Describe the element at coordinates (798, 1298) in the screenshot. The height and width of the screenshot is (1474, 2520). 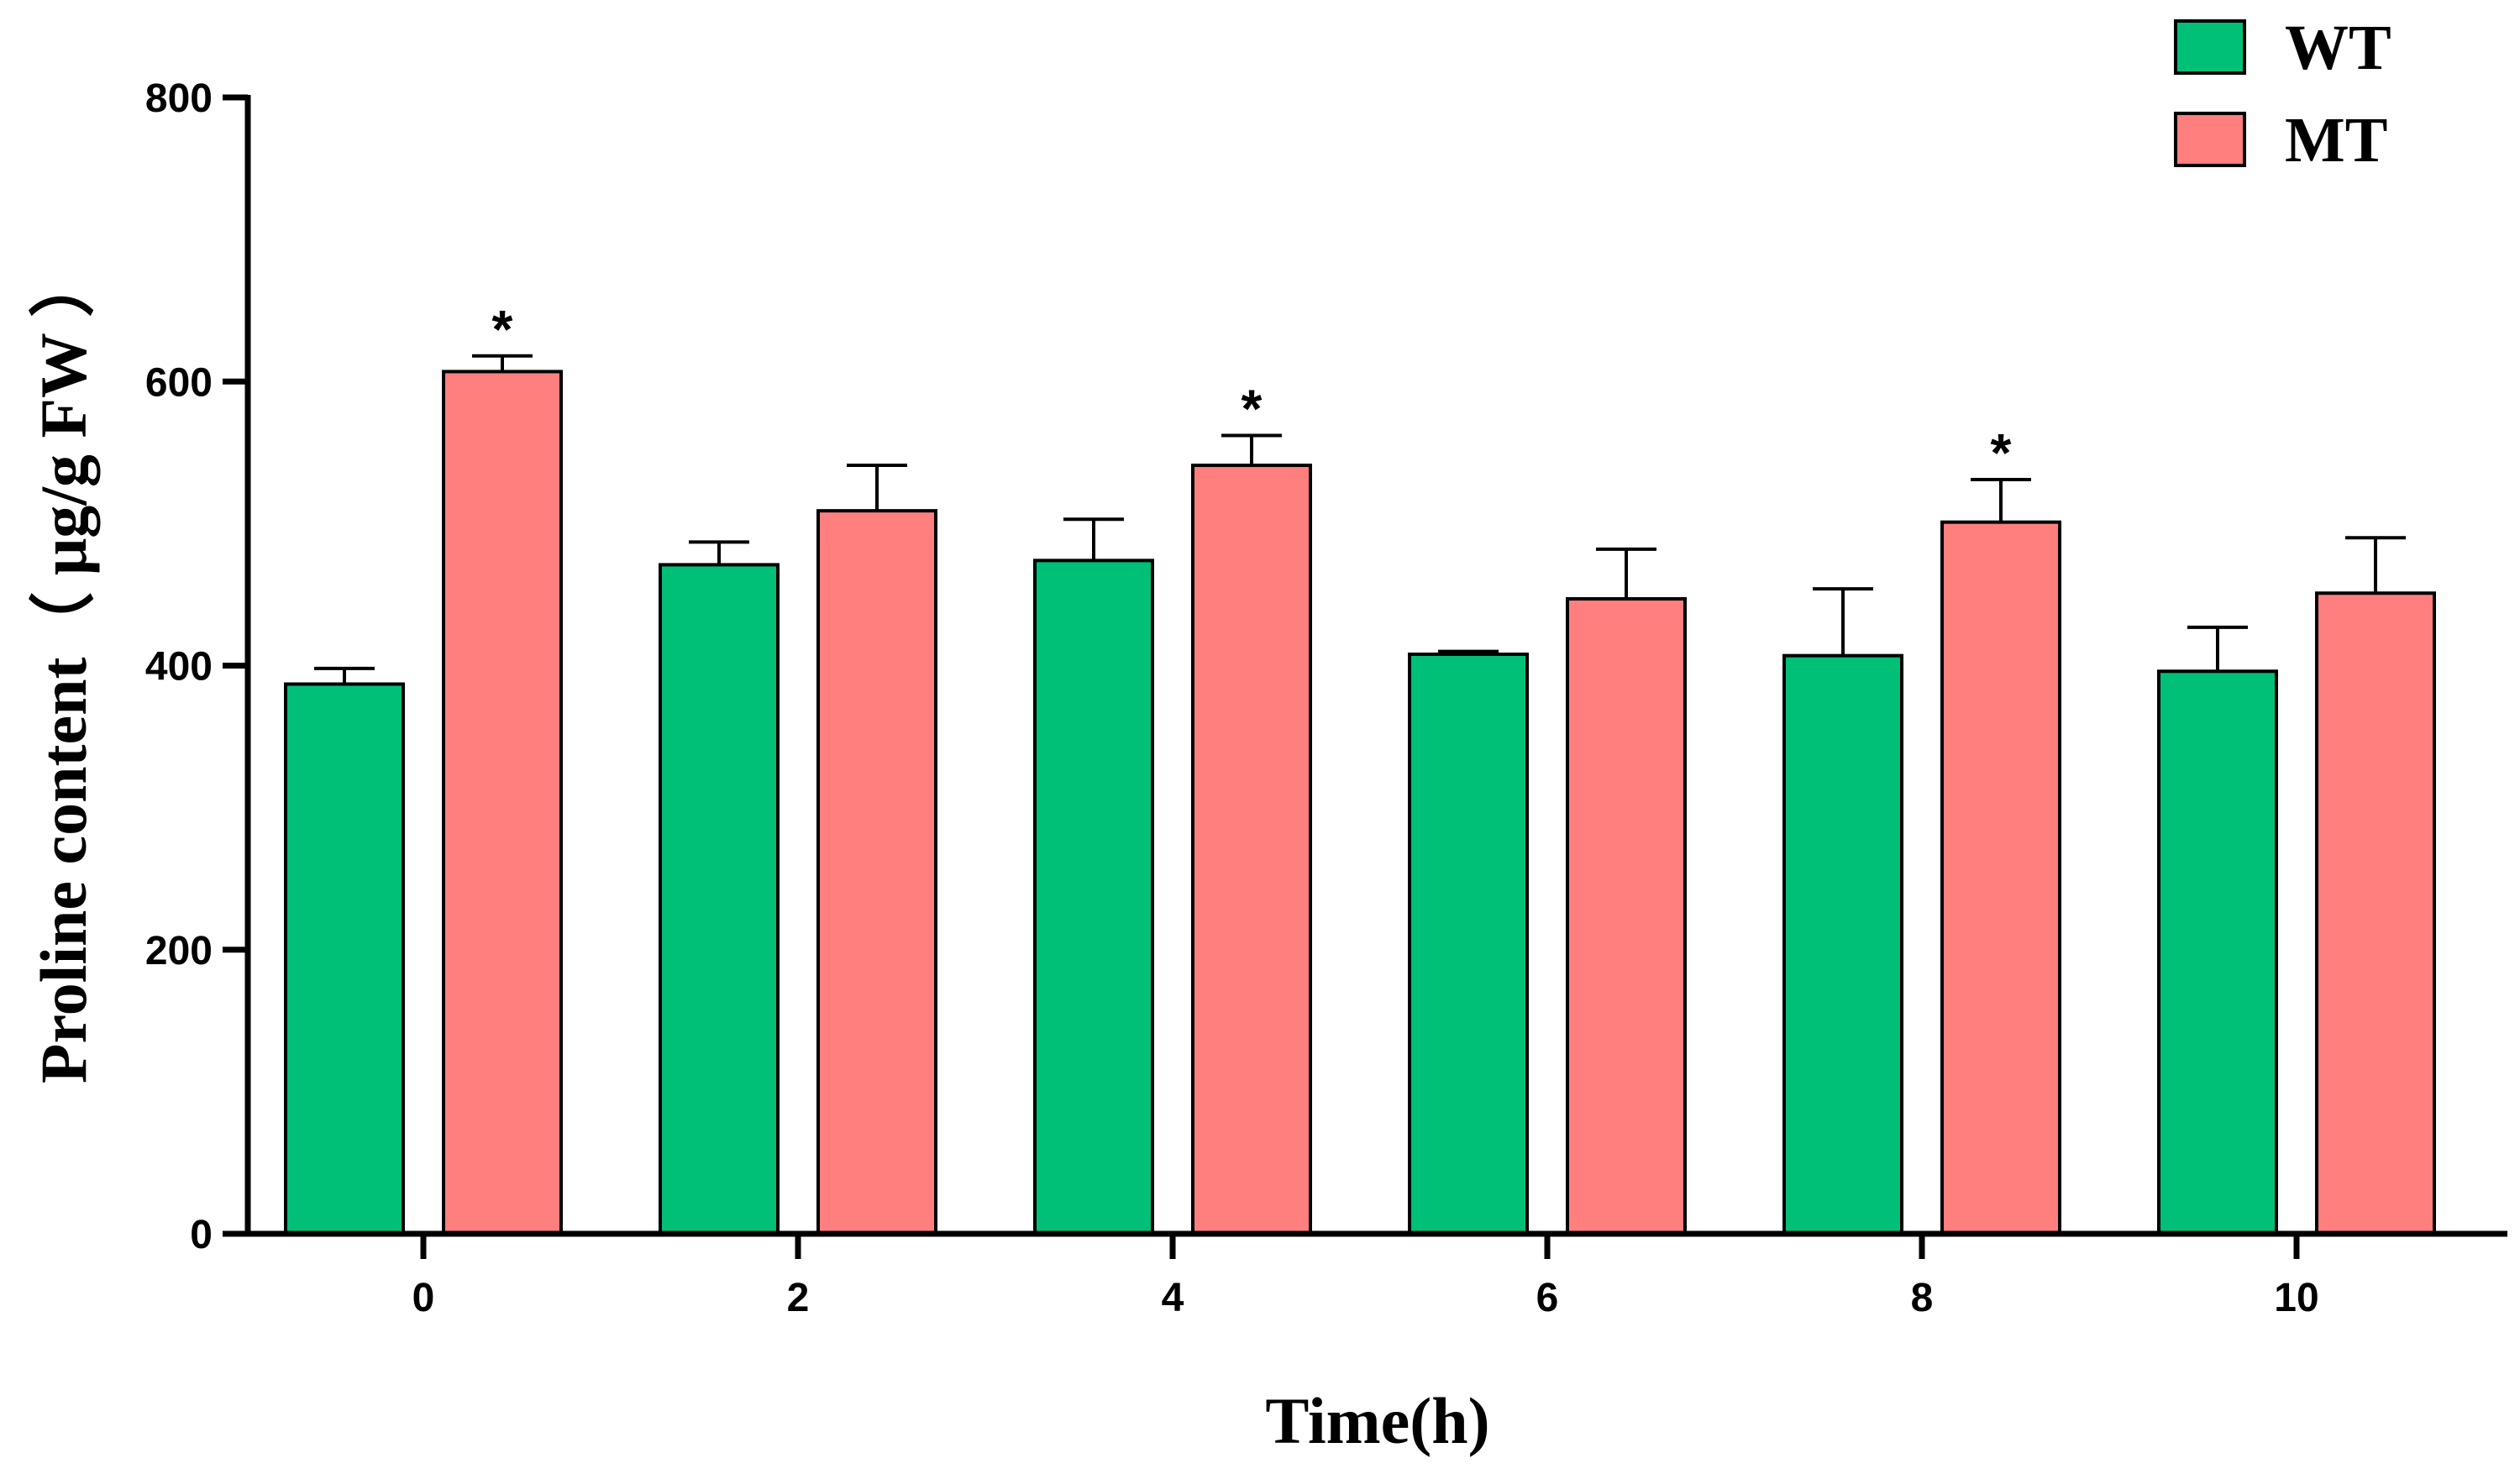
I see `x-tick-label: 2` at that location.